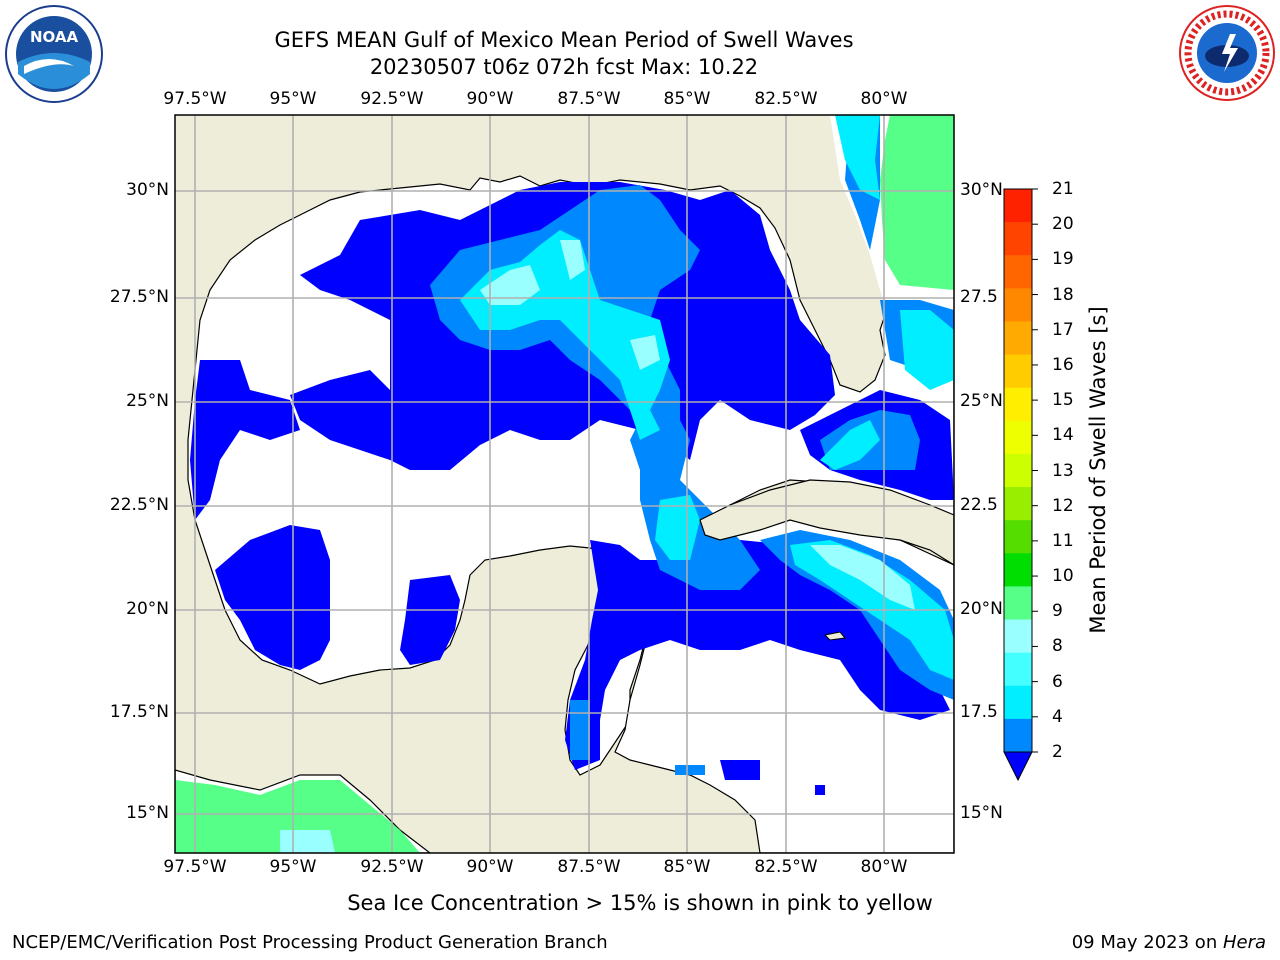  I want to click on colorbar-tick-label: 21, so click(1063, 189).